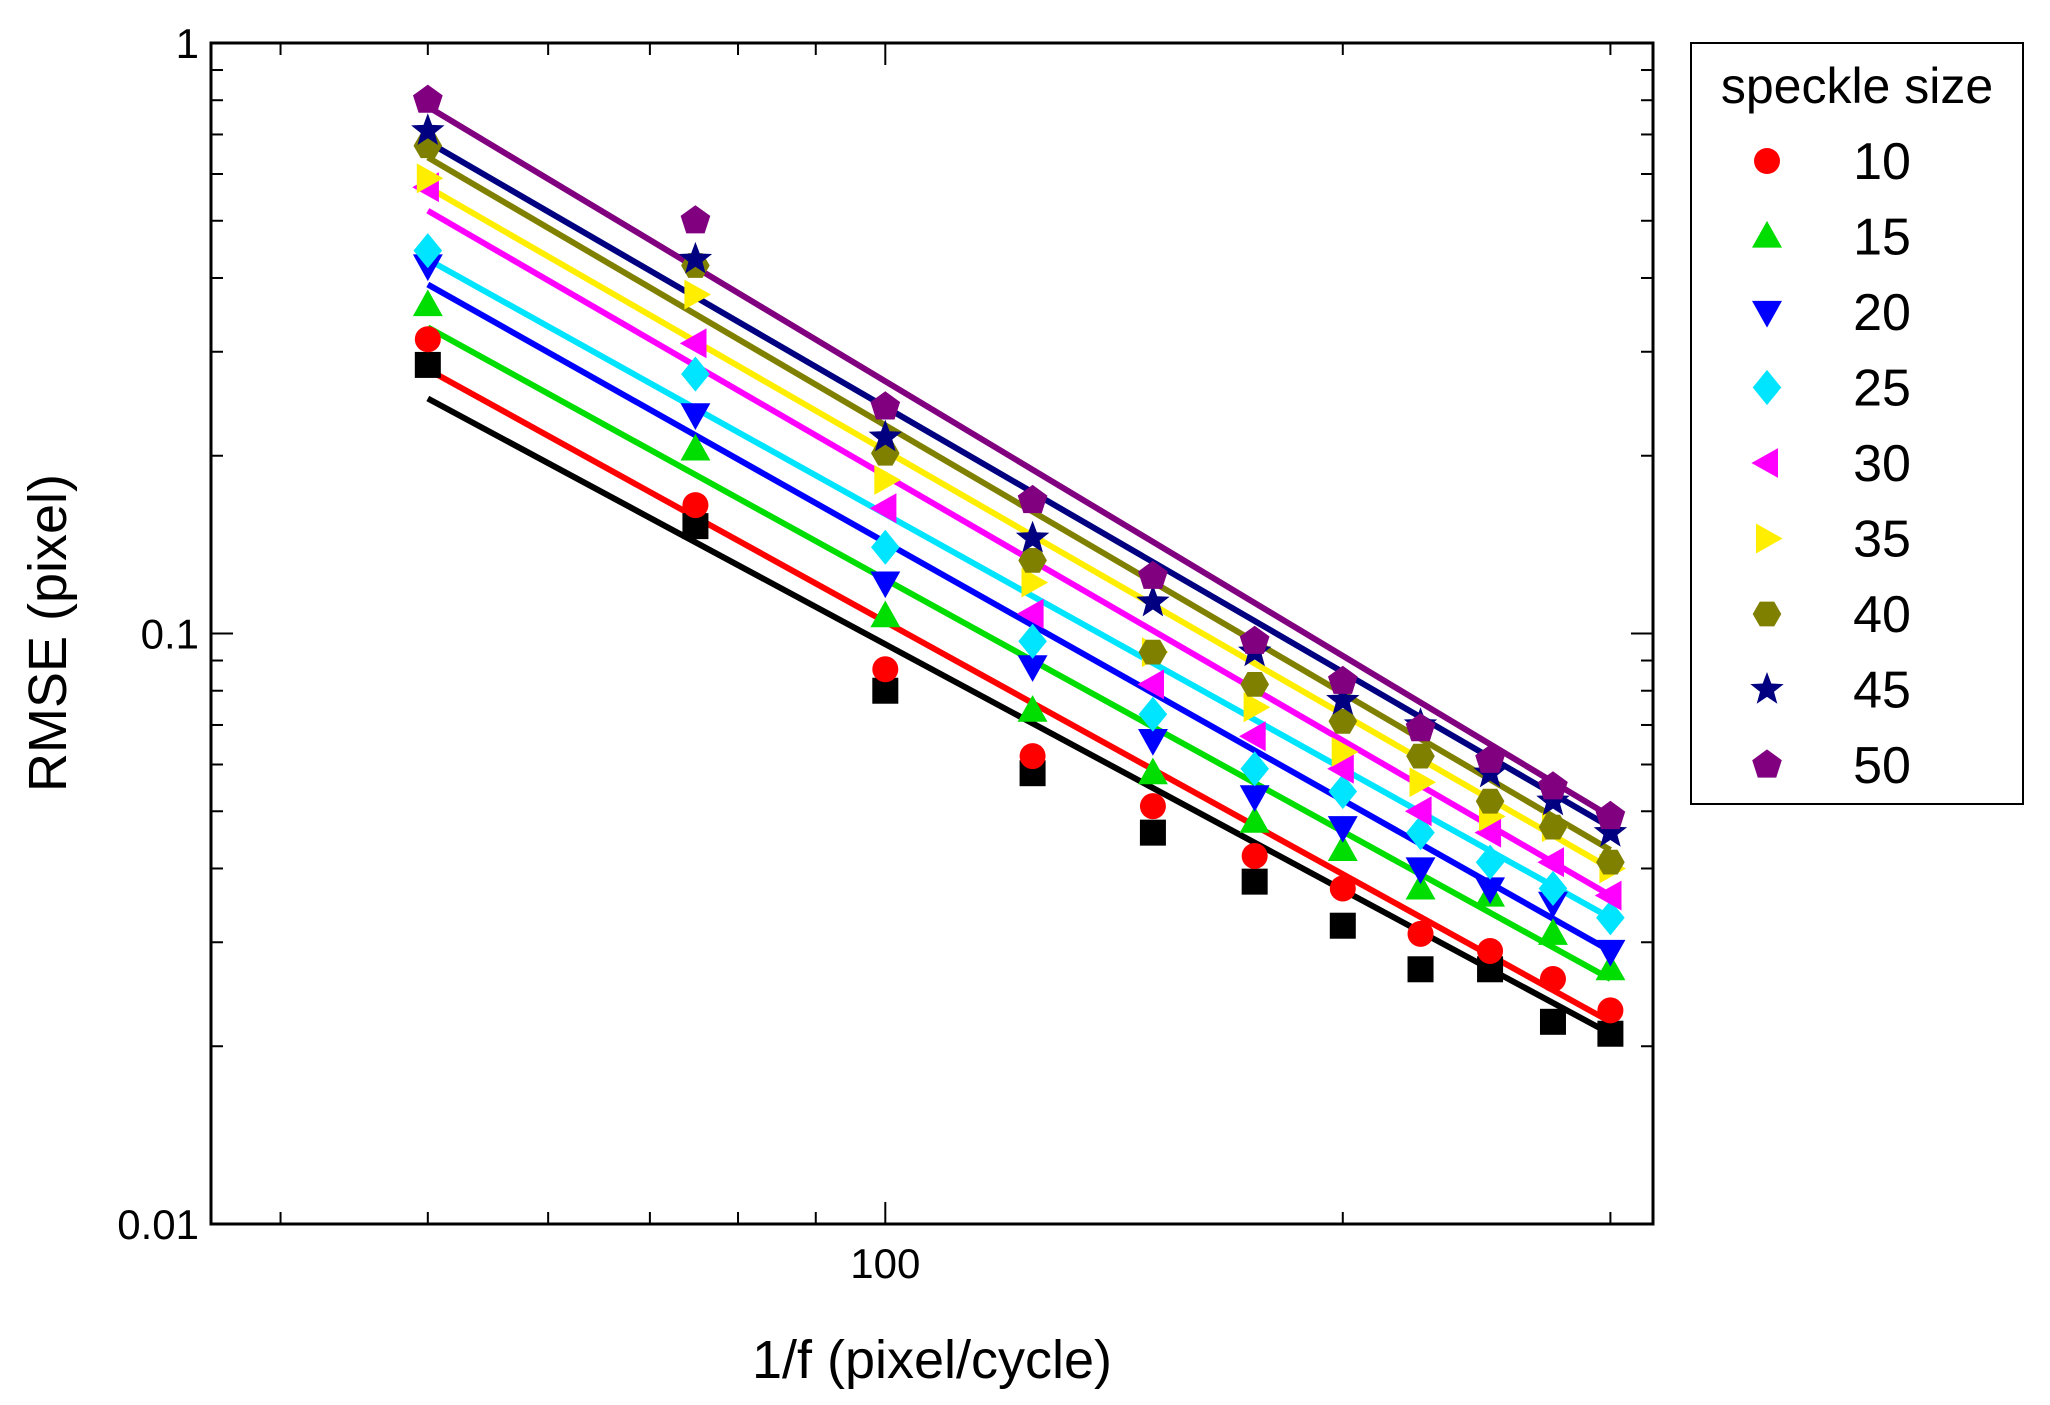 The height and width of the screenshot is (1405, 2050). What do you see at coordinates (187, 43) in the screenshot?
I see `y-tick-label: 1` at bounding box center [187, 43].